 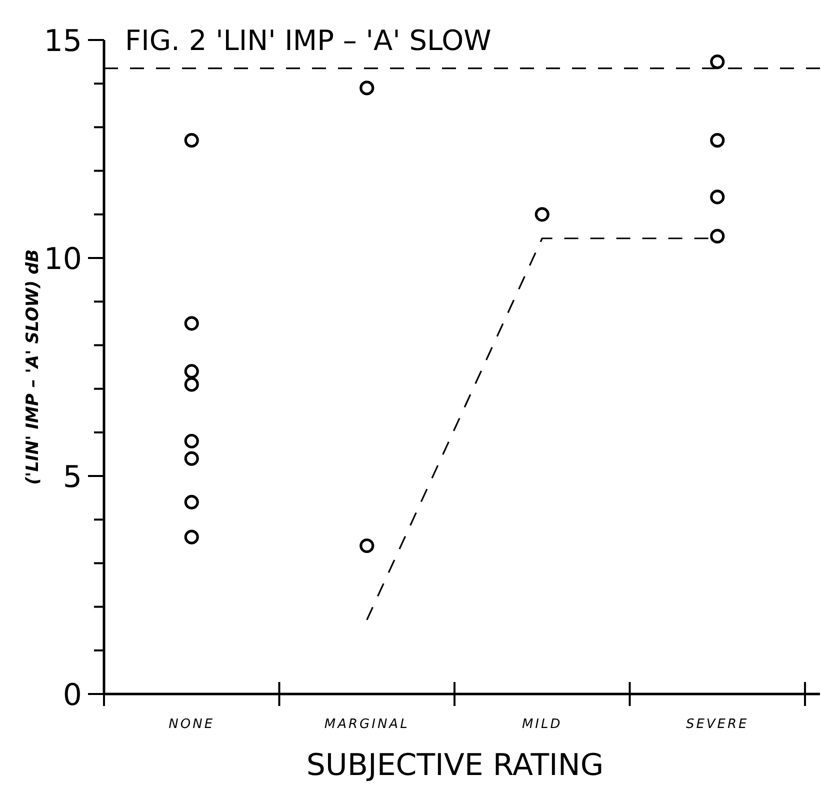 I want to click on x-tick-label: MILD, so click(x=542, y=724).